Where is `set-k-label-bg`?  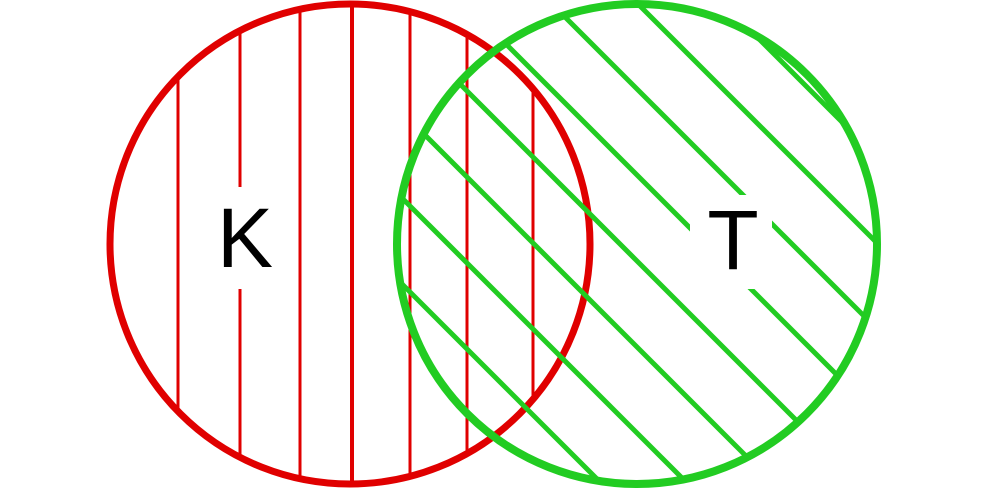
set-k-label-bg is located at coordinates (240, 238).